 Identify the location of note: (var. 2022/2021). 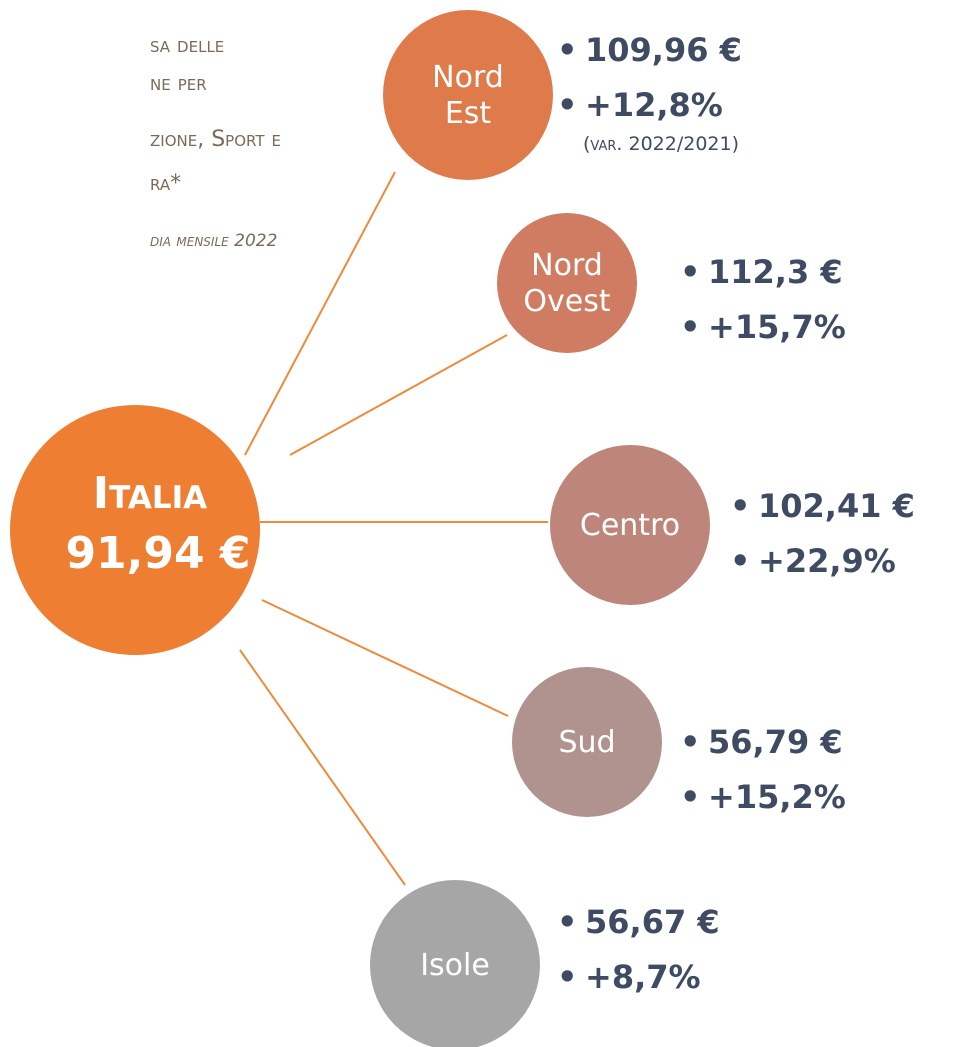
(661, 144).